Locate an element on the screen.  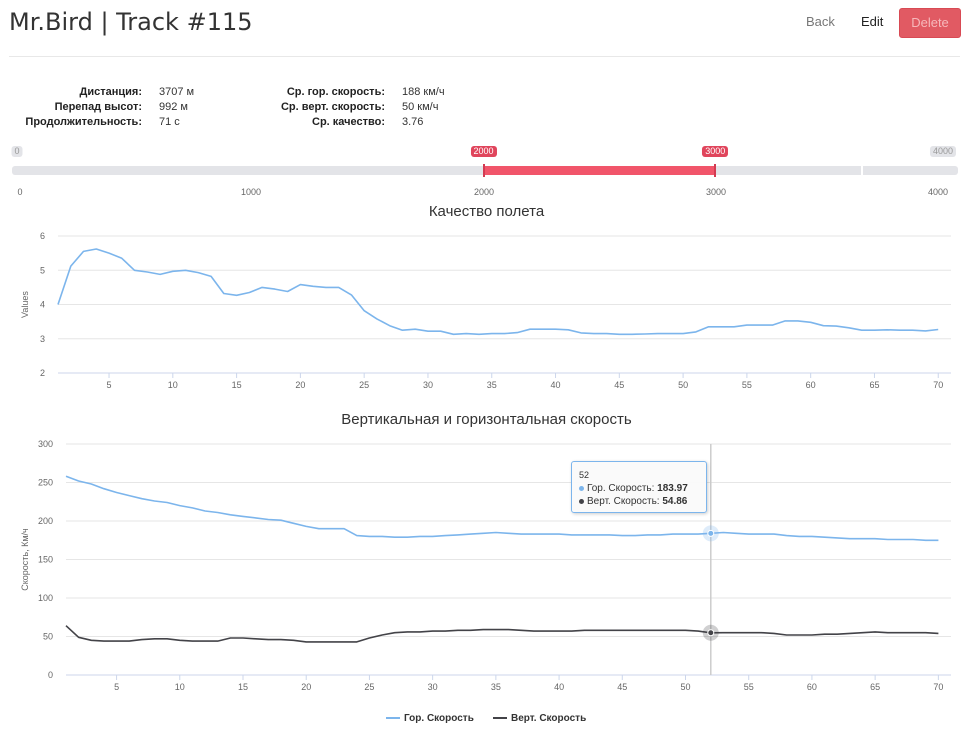
stat-value-distance: 3707 м is located at coordinates (177, 92).